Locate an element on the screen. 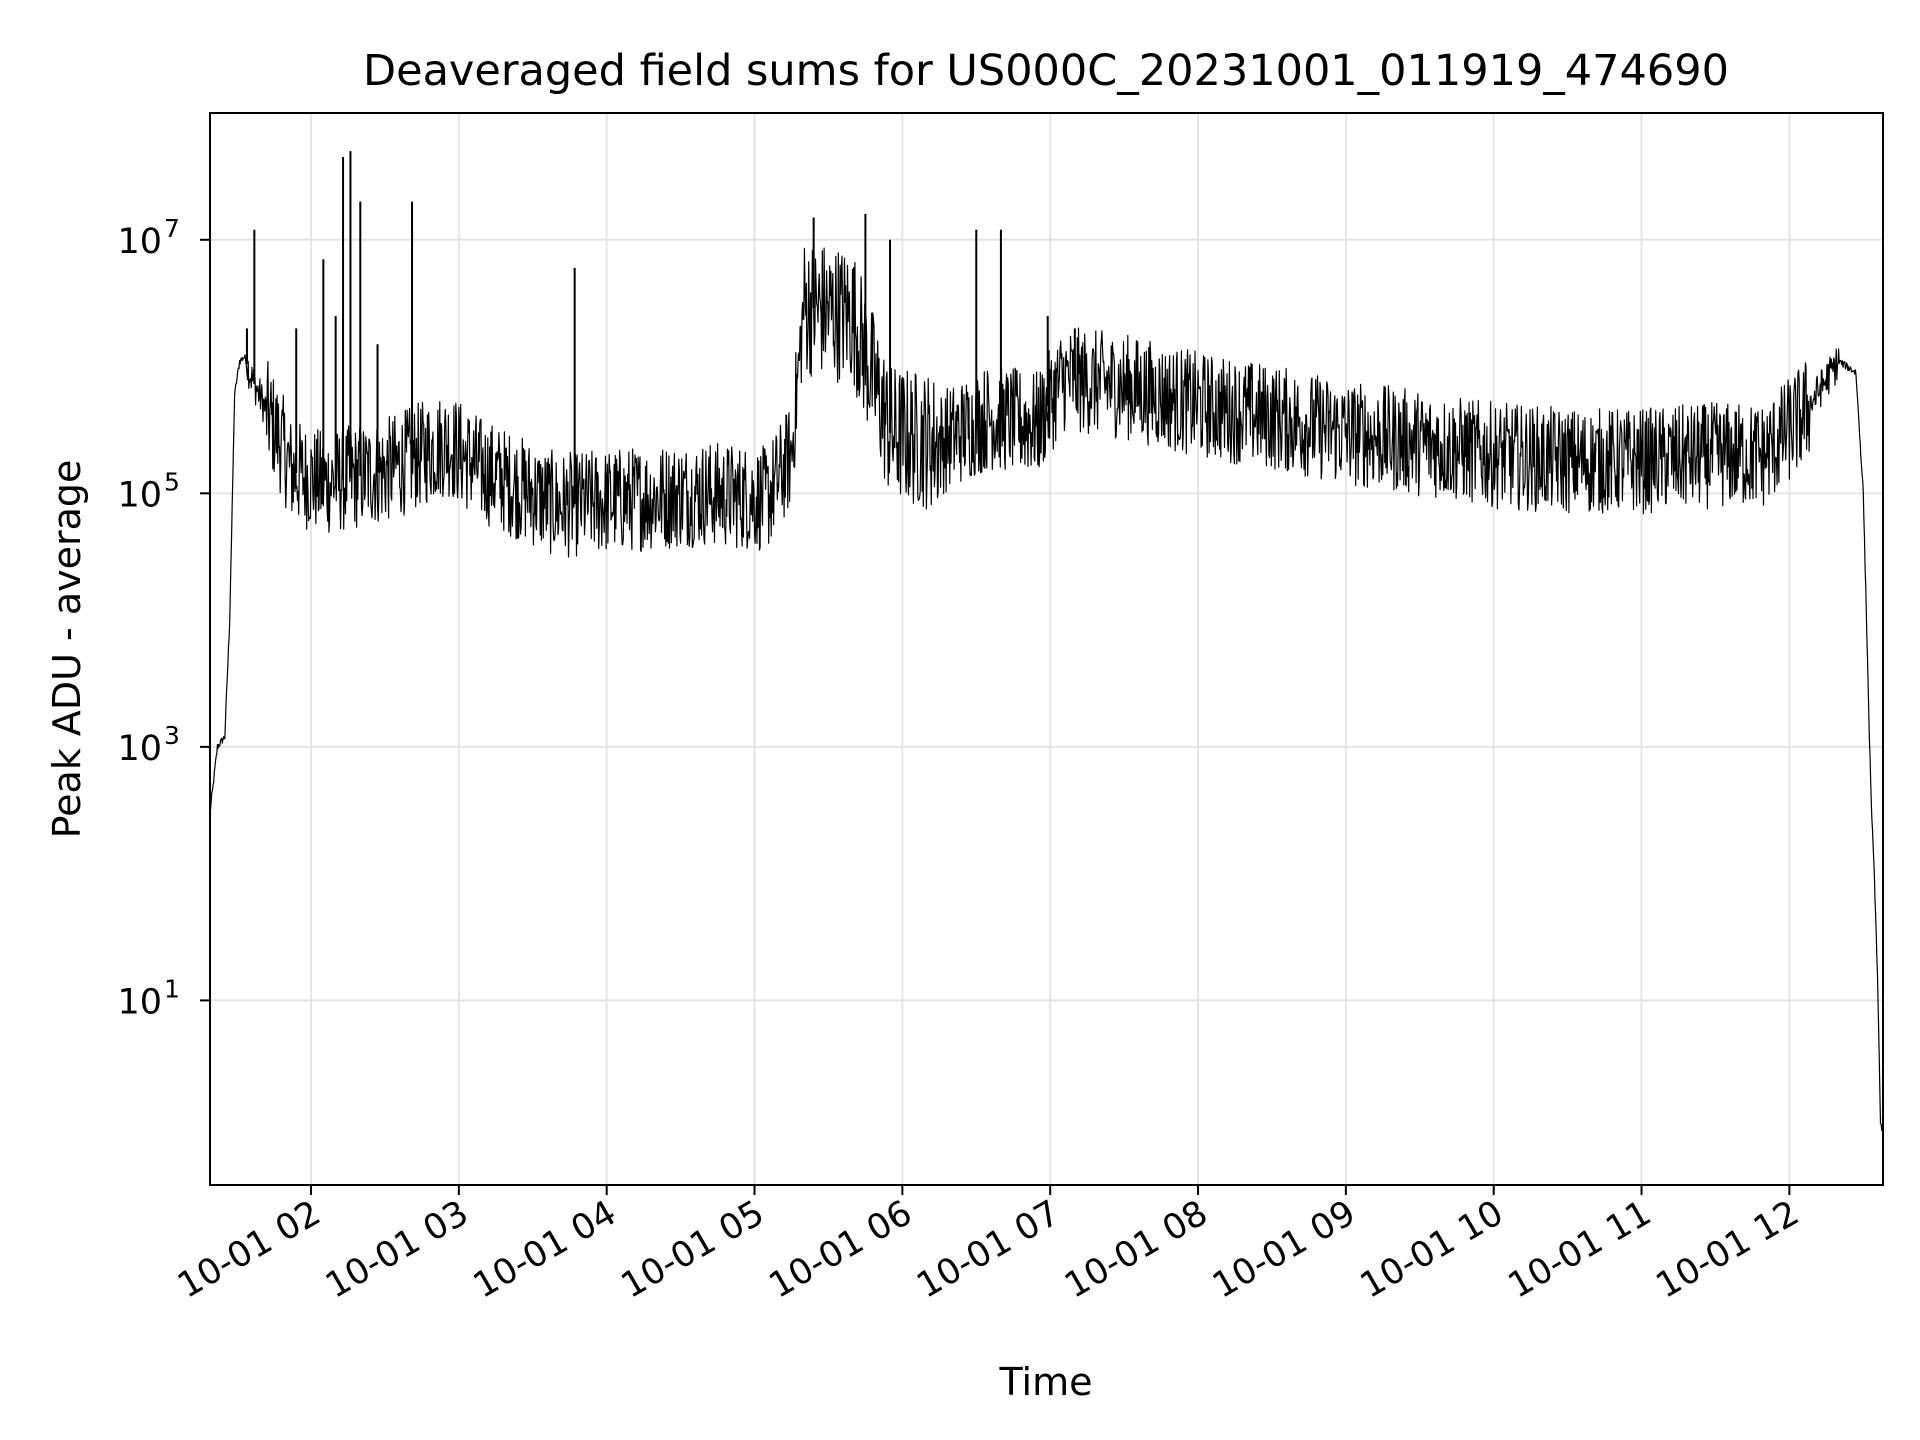 The height and width of the screenshot is (1440, 1920). y-tick-exponent: 7 is located at coordinates (172, 228).